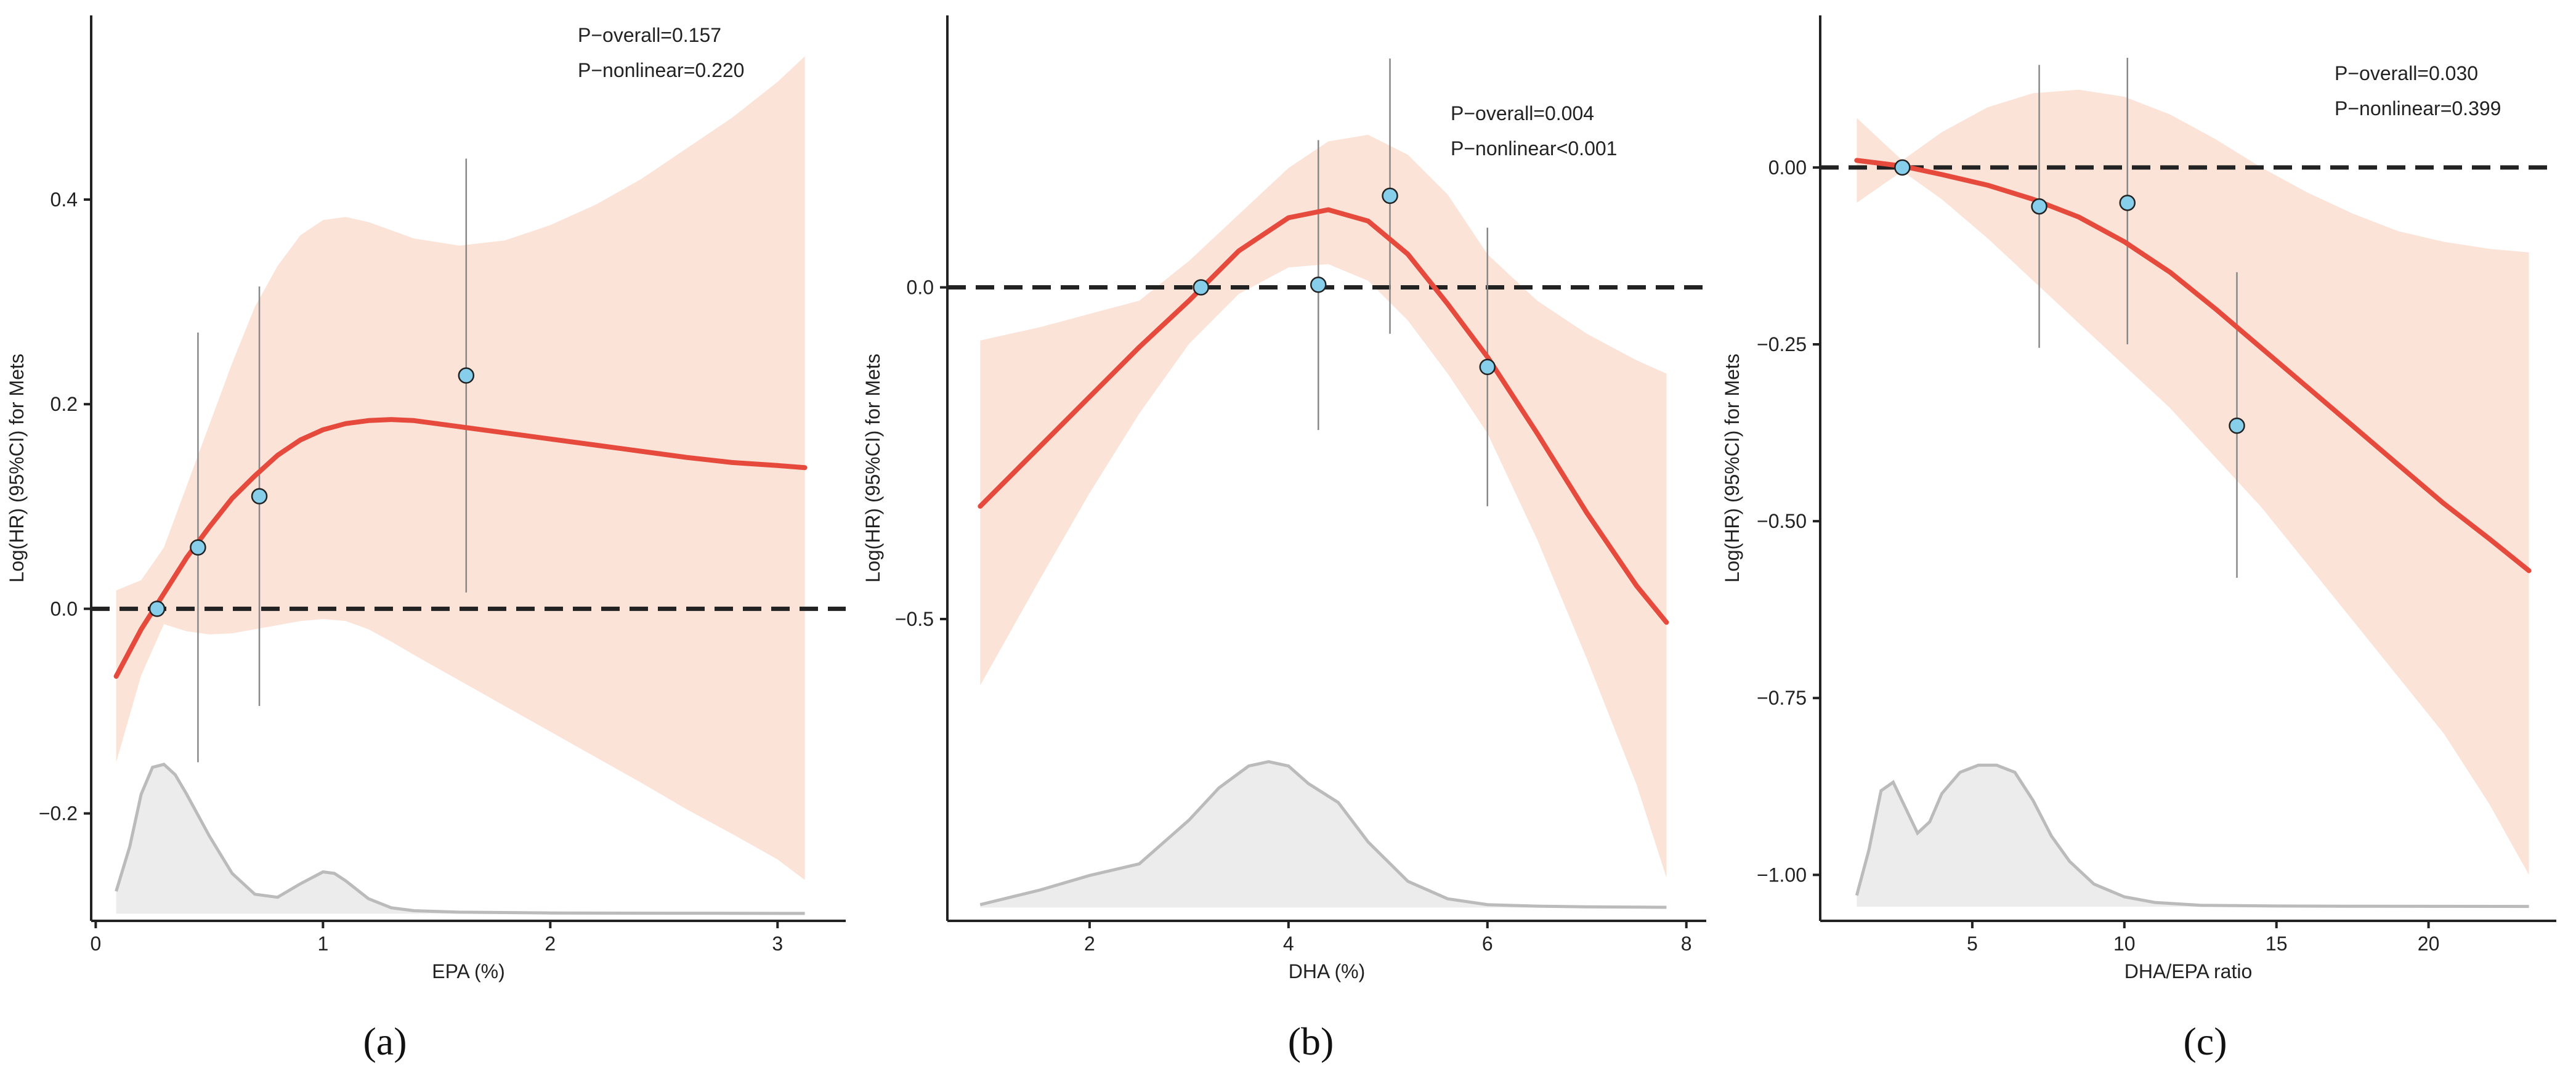 The image size is (2576, 1073). I want to click on y-tick-label-4: 0.4, so click(64, 199).